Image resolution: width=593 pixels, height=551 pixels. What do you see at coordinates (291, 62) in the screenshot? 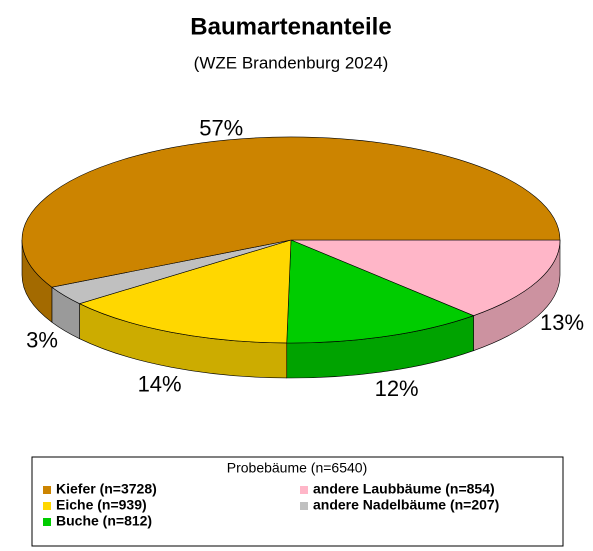
I see `chart-subtitle: (WZE Brandenburg 2024)` at bounding box center [291, 62].